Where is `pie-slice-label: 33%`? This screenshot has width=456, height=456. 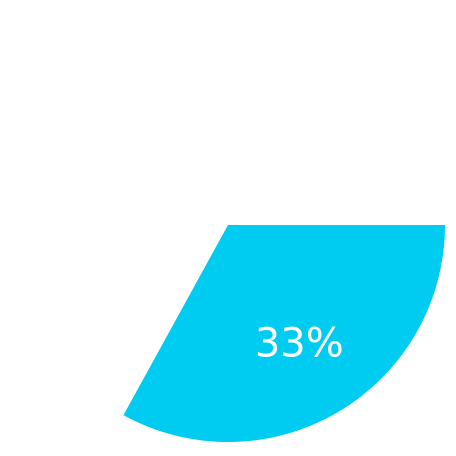 pie-slice-label: 33% is located at coordinates (299, 344).